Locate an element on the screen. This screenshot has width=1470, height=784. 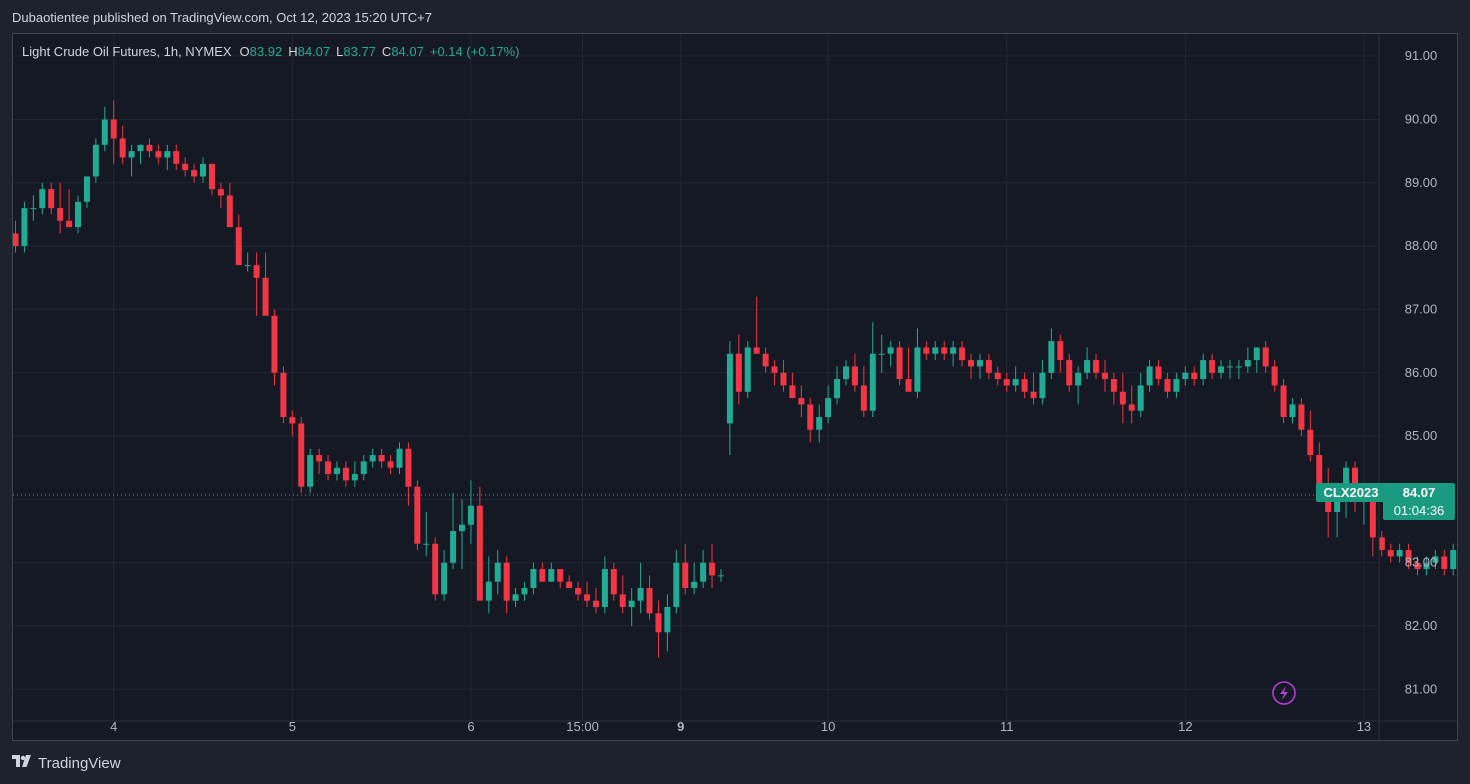
tradingview-brand: TradingView is located at coordinates (79, 763).